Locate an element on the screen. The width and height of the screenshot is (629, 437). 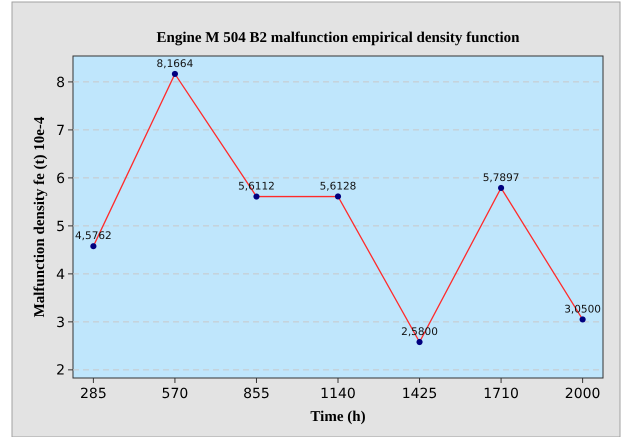
x-tick-label: 2000 is located at coordinates (582, 394).